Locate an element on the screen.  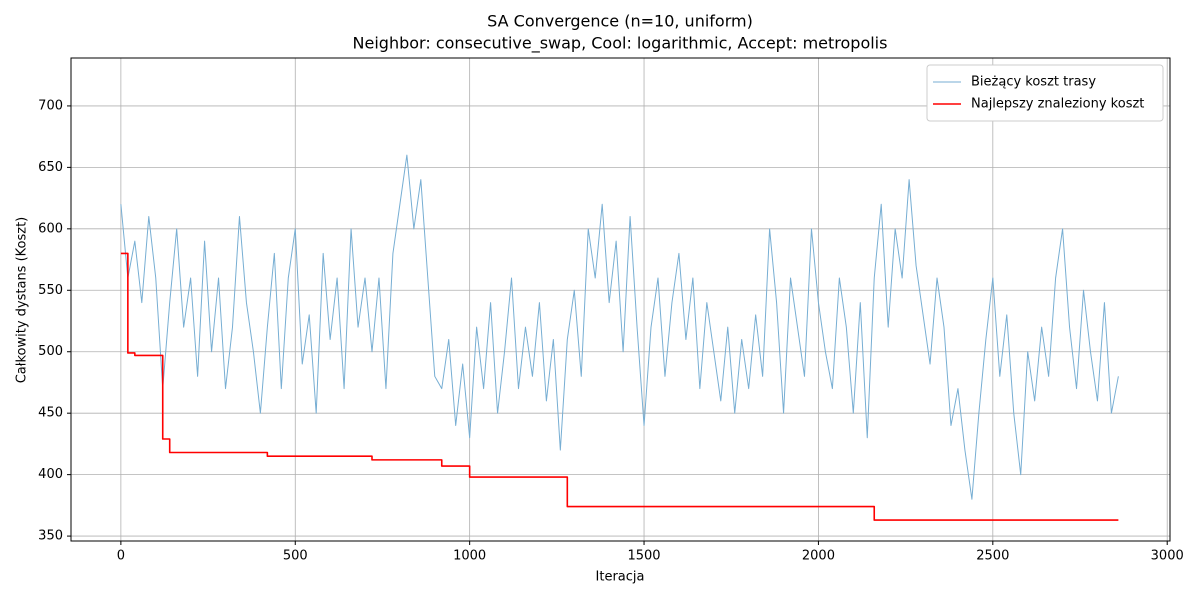
y-tick-label: 500 is located at coordinates (50, 351).